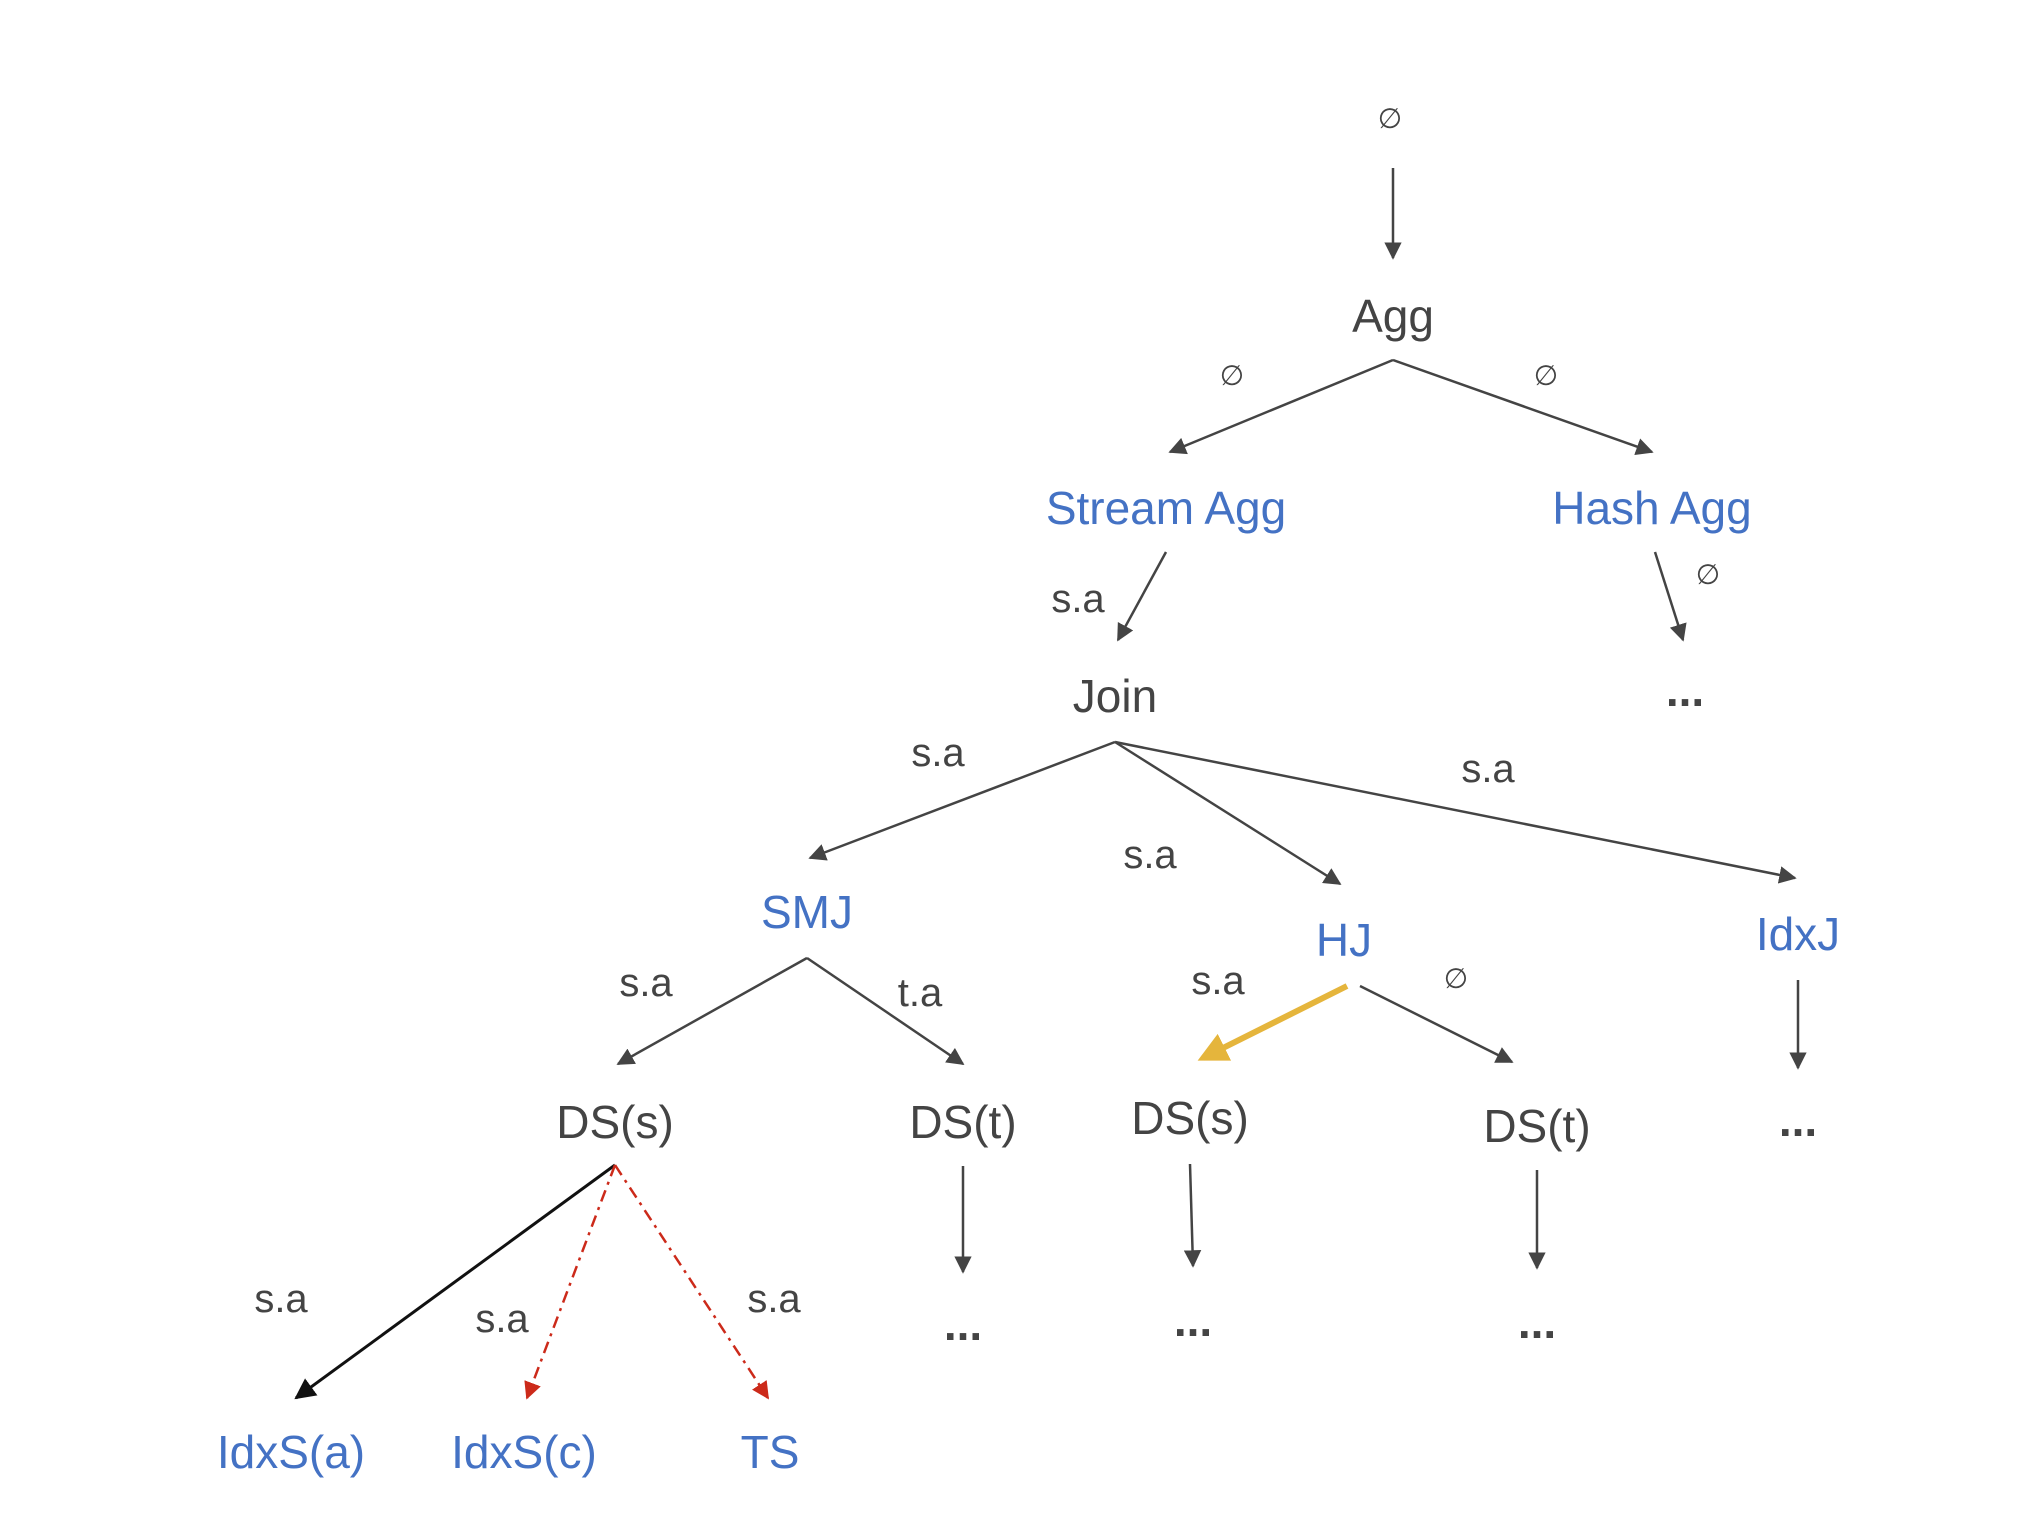  What do you see at coordinates (774, 1299) in the screenshot?
I see `edge-label-ds-ts: s.a` at bounding box center [774, 1299].